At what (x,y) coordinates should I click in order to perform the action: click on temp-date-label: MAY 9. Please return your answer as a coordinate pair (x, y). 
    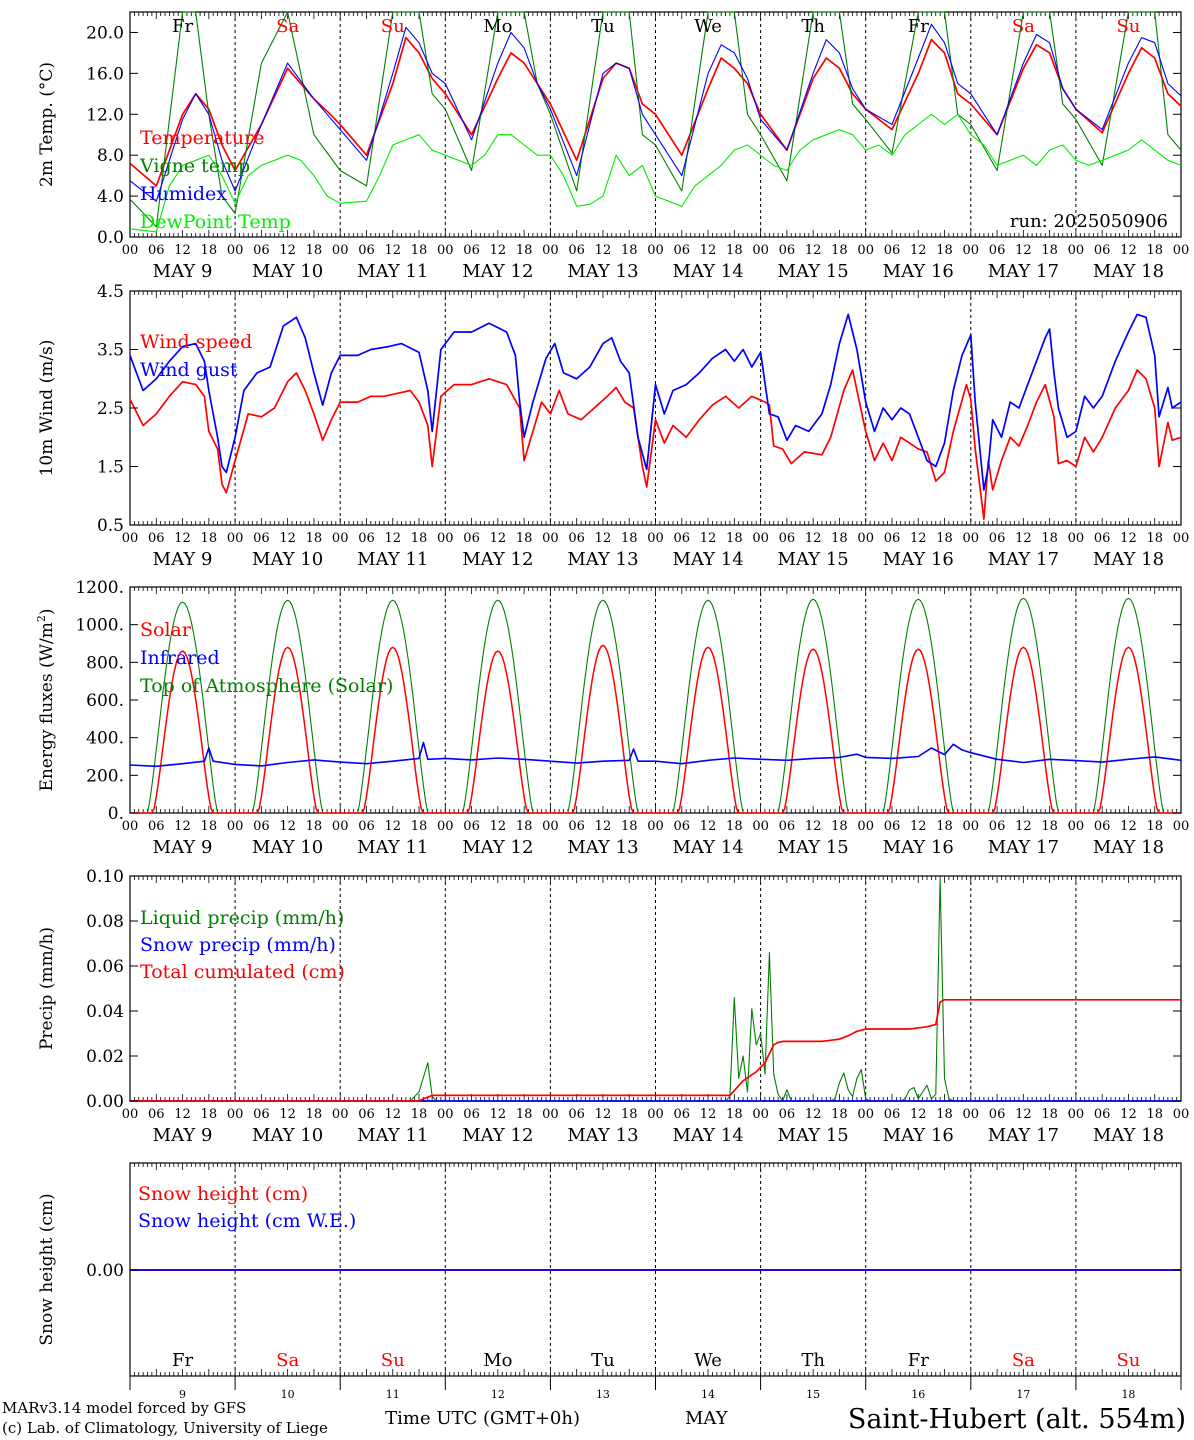
    Looking at the image, I should click on (183, 271).